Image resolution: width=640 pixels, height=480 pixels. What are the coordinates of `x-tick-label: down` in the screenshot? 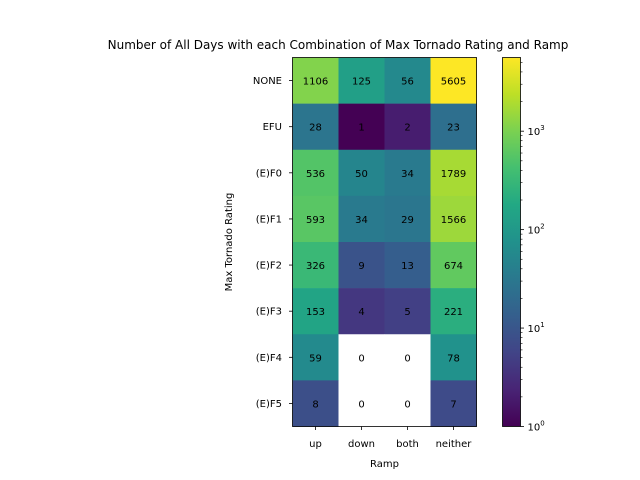 It's located at (361, 444).